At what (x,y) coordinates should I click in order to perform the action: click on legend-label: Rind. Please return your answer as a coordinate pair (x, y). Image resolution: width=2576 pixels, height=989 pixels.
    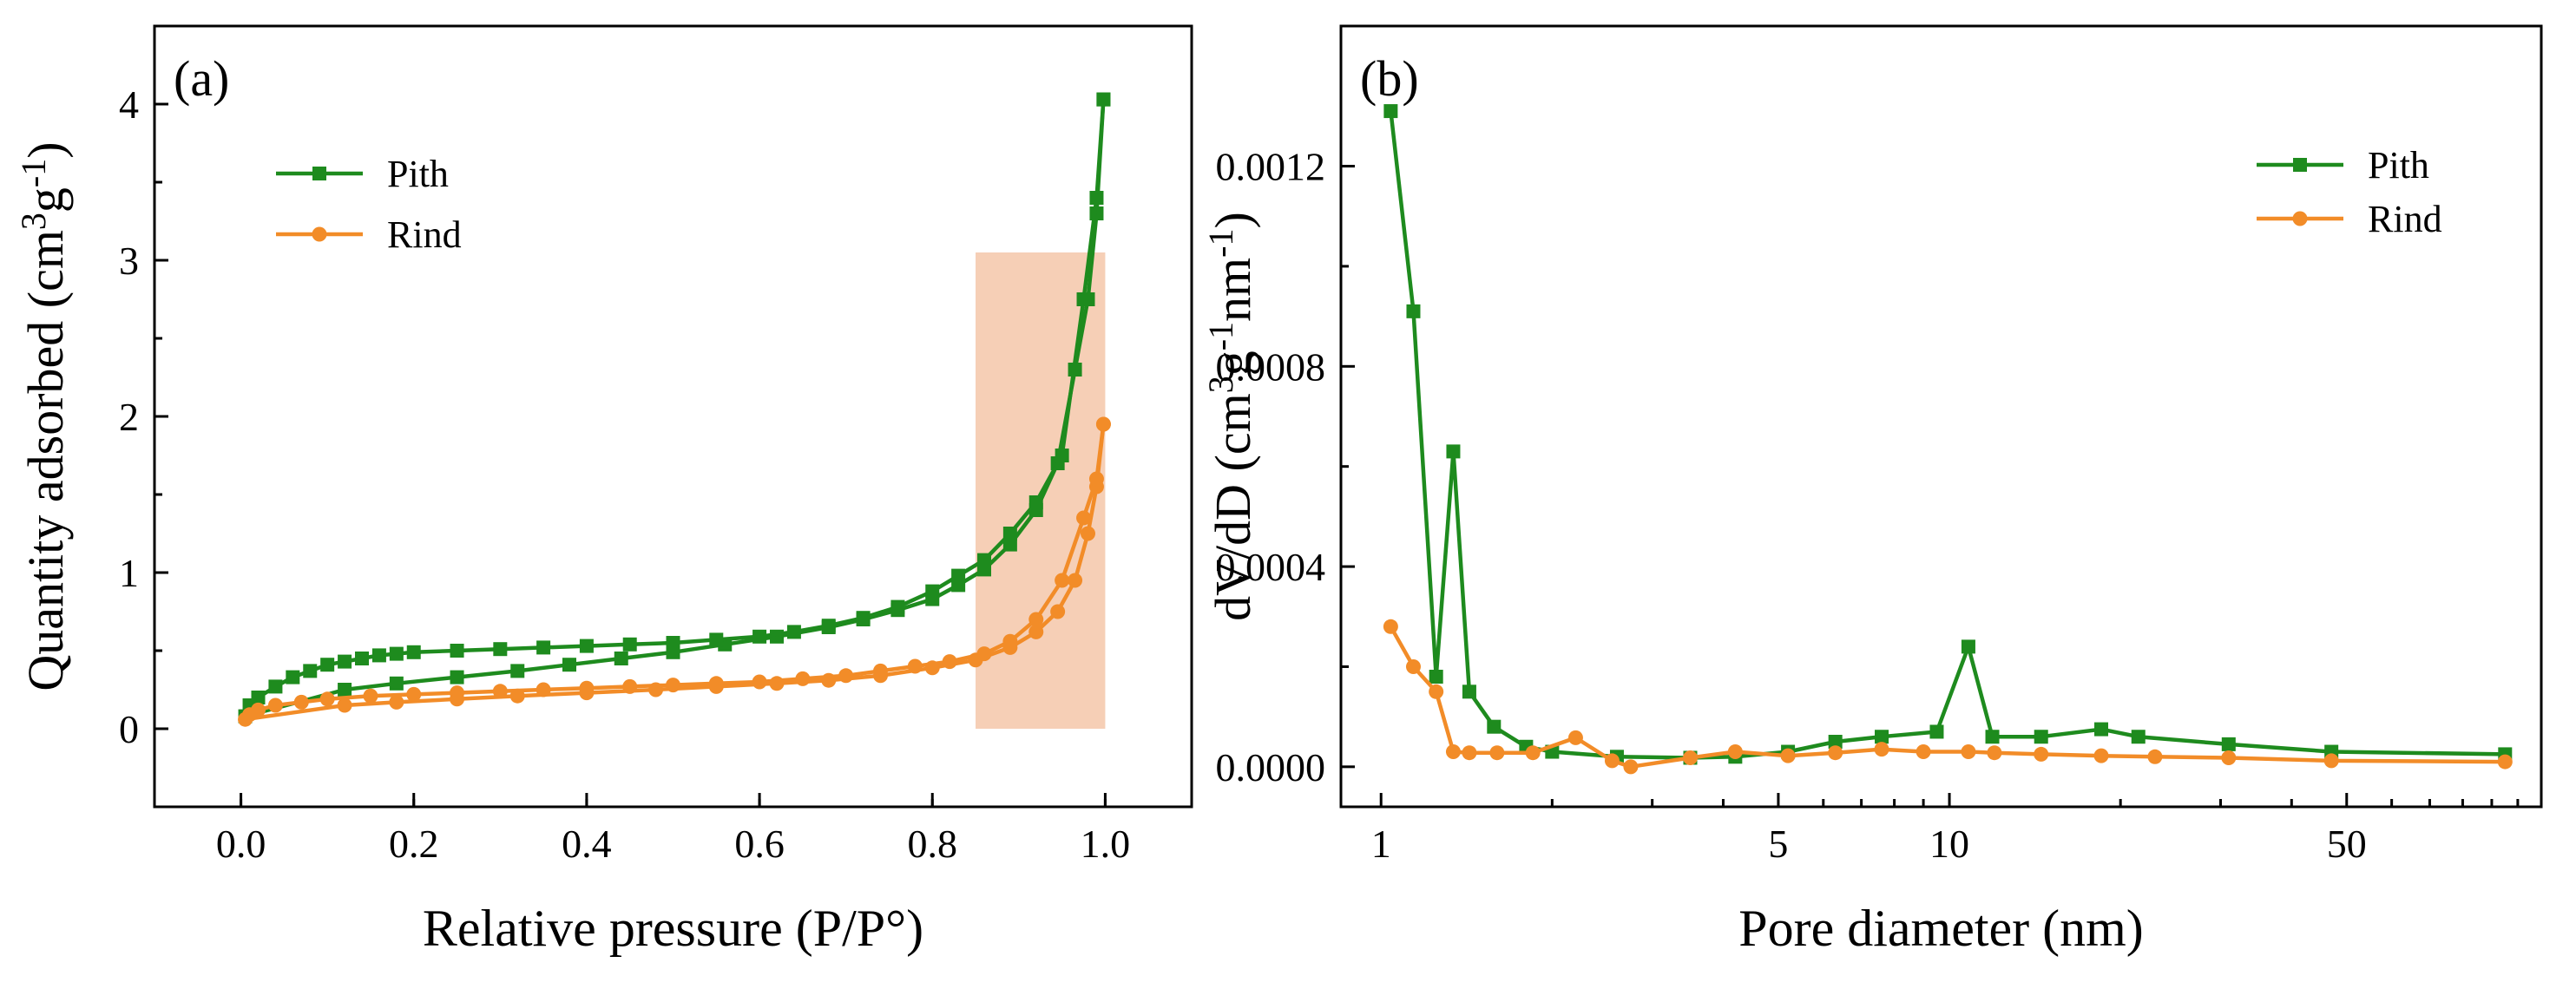
    Looking at the image, I should click on (424, 234).